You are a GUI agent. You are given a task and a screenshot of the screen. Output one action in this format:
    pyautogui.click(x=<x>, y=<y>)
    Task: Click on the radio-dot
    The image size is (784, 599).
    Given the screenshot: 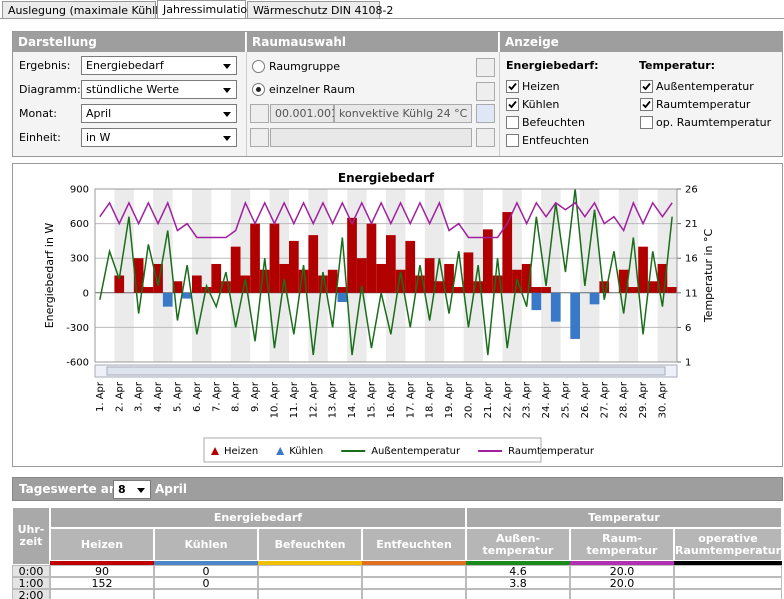 What is the action you would take?
    pyautogui.click(x=258, y=89)
    